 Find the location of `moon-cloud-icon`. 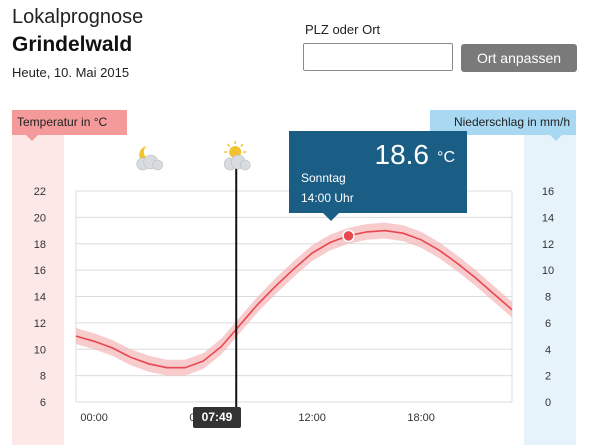

moon-cloud-icon is located at coordinates (149, 158).